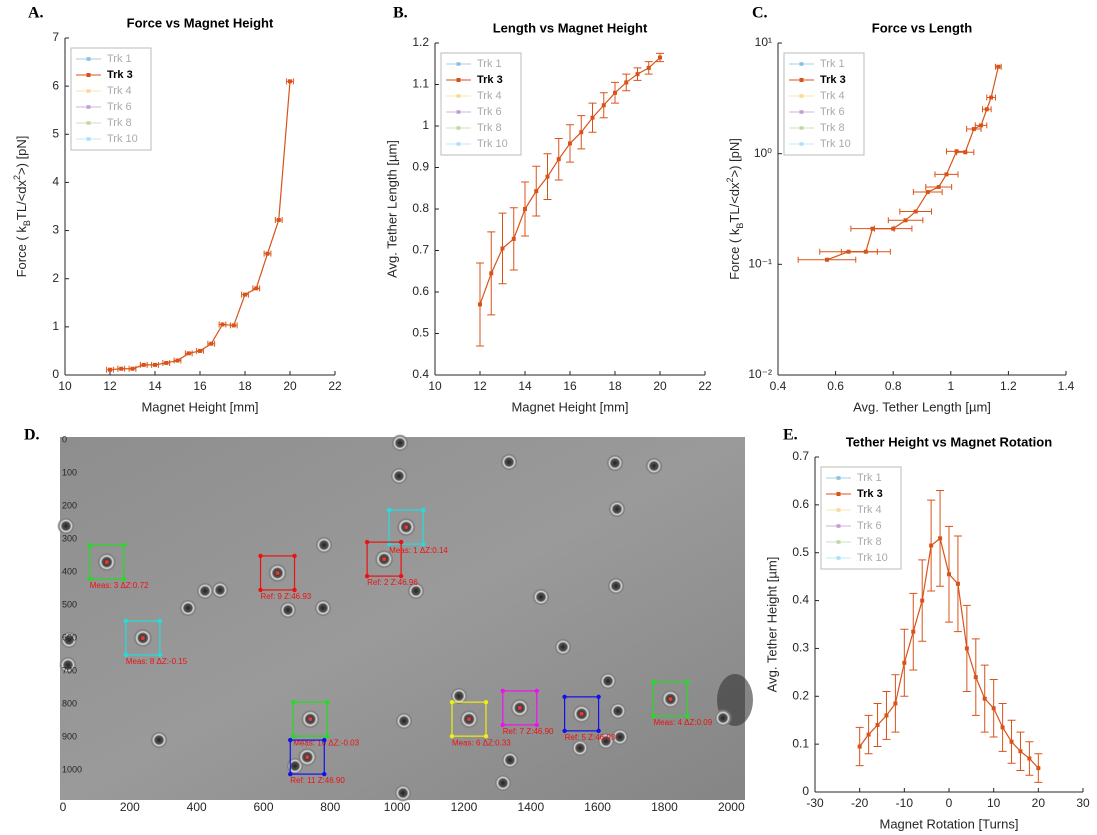  I want to click on y-tick-label: 500, so click(69, 604).